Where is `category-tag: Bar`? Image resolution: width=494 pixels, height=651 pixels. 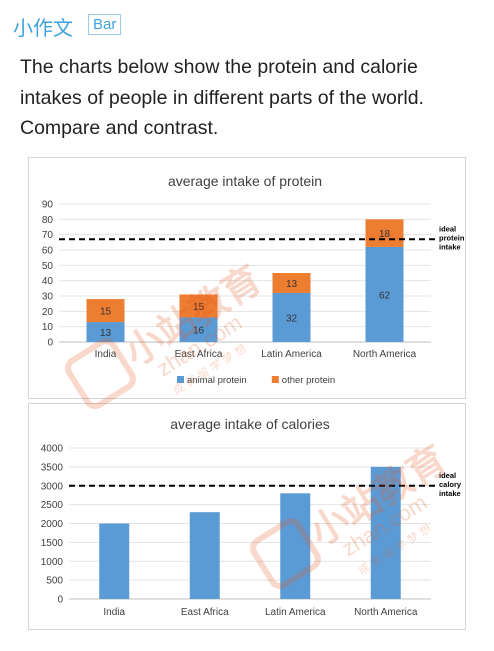
category-tag: Bar is located at coordinates (105, 24).